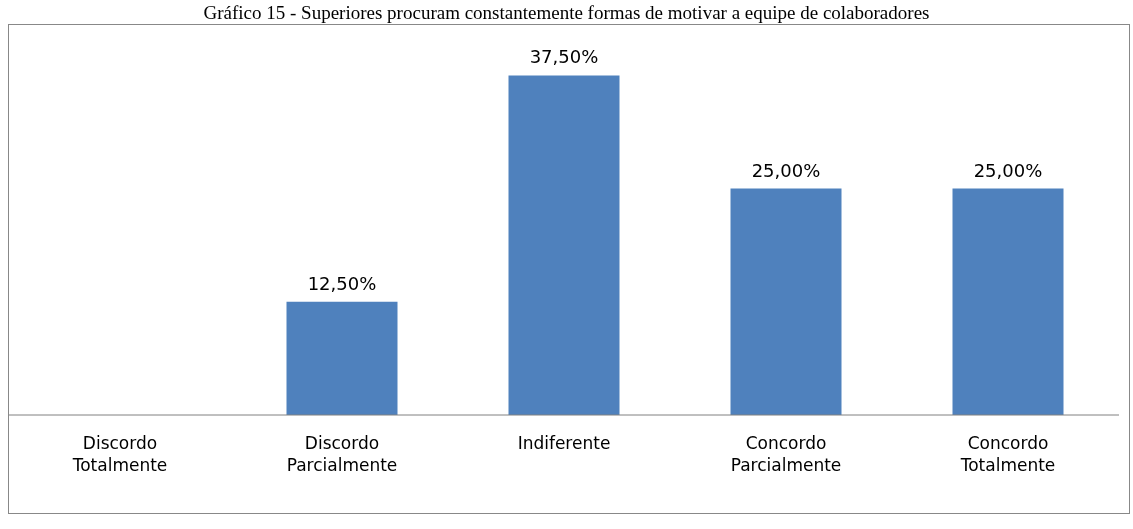 The image size is (1133, 529). What do you see at coordinates (1007, 454) in the screenshot?
I see `x-tick-label: Concordo Totalmente` at bounding box center [1007, 454].